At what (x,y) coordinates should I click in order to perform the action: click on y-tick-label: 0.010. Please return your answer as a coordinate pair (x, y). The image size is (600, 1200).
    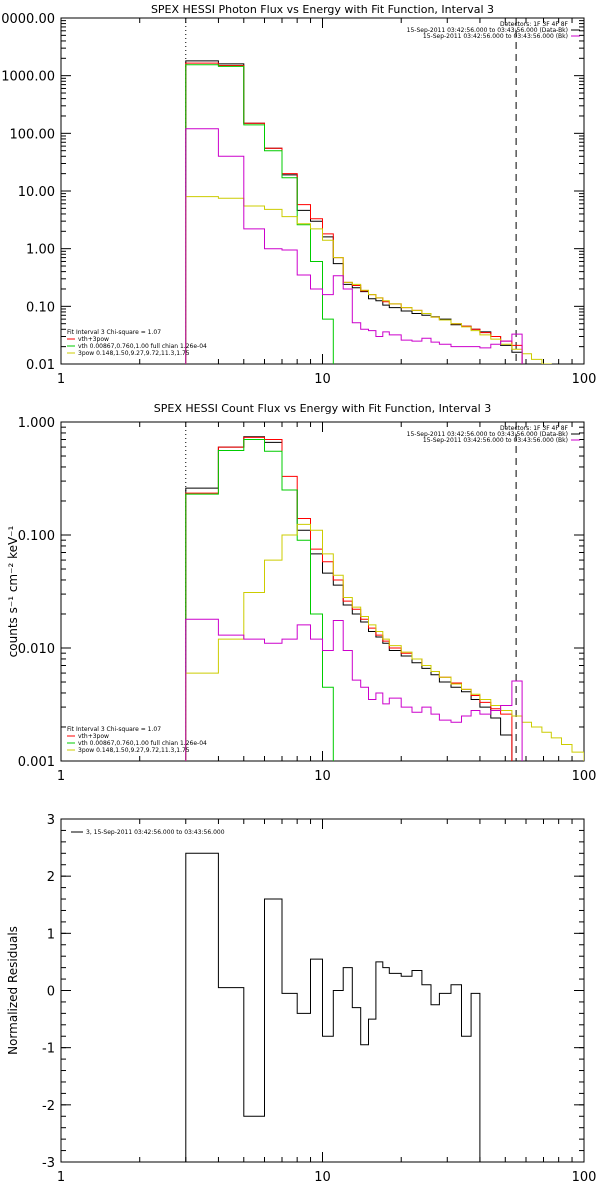
    Looking at the image, I should click on (36, 649).